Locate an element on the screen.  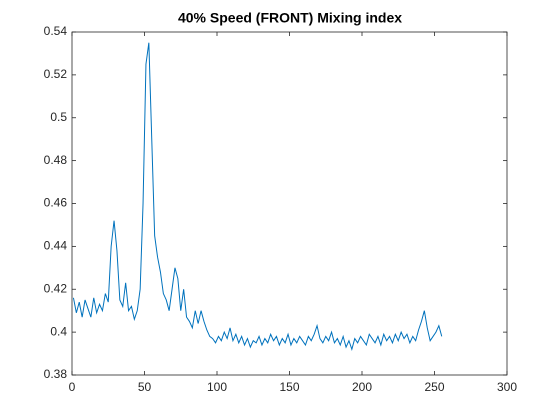
chart-title: 40% Speed (FRONT) Mixing index is located at coordinates (290, 18).